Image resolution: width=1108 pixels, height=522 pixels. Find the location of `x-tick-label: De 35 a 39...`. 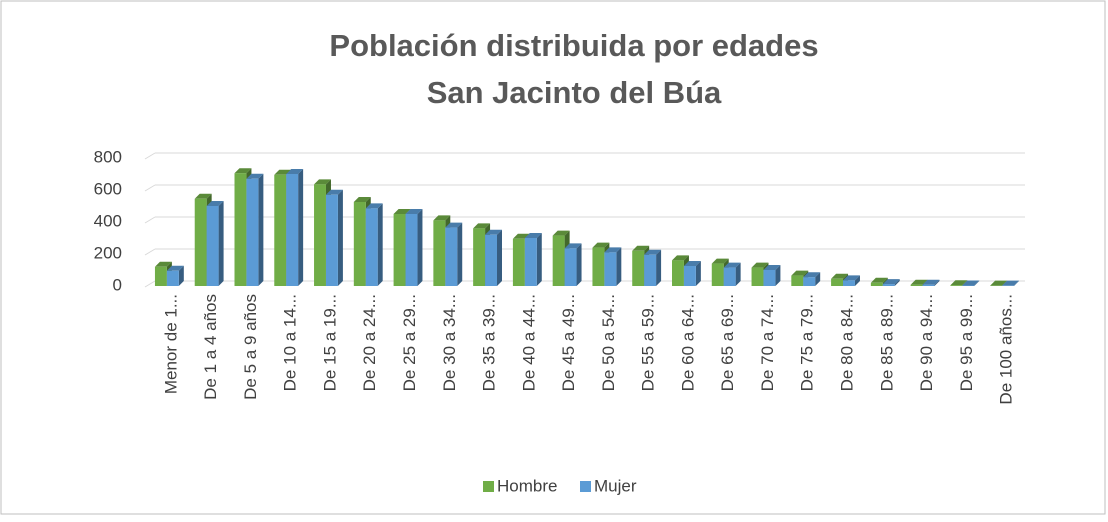

x-tick-label: De 35 a 39... is located at coordinates (489, 342).